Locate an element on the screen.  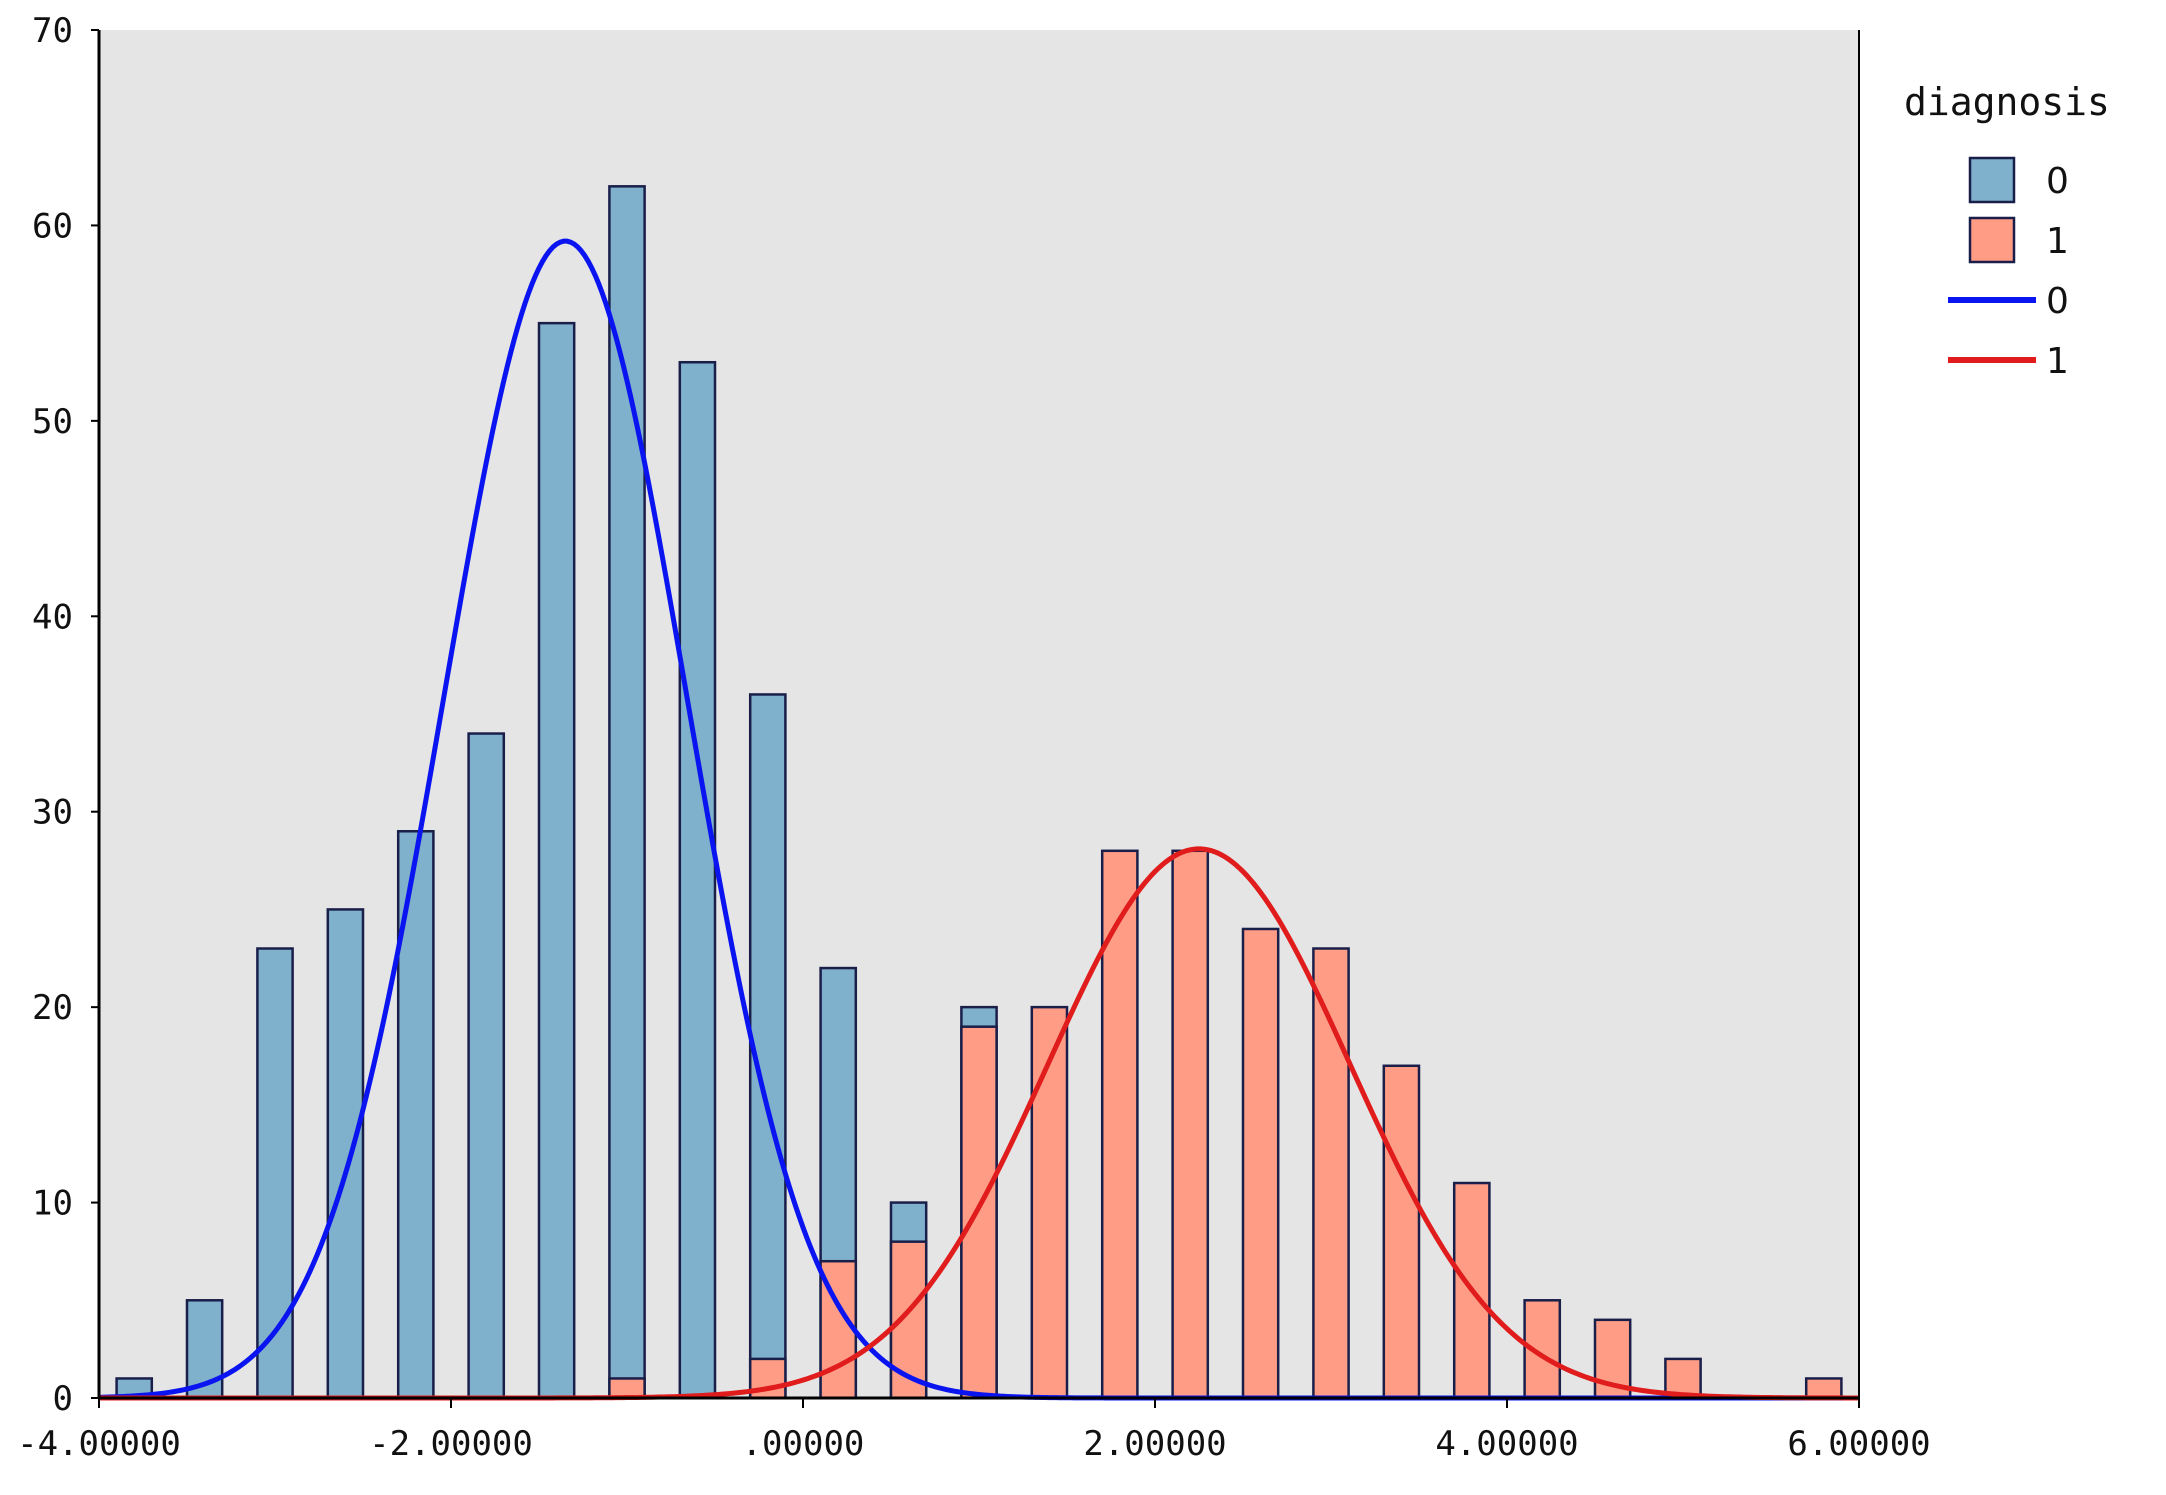
legend-title: diagnosis is located at coordinates (2007, 102).